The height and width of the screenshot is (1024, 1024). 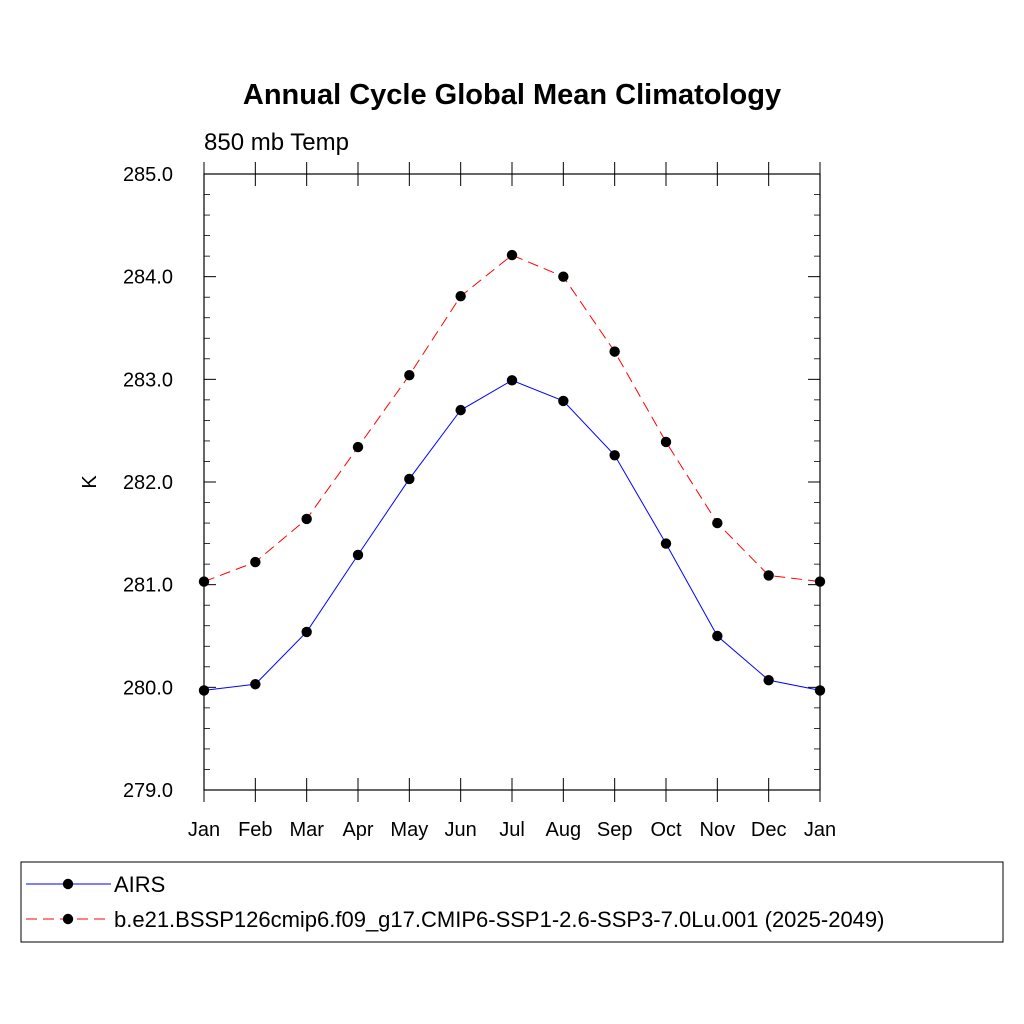 What do you see at coordinates (666, 830) in the screenshot?
I see `x-tick-label: Oct` at bounding box center [666, 830].